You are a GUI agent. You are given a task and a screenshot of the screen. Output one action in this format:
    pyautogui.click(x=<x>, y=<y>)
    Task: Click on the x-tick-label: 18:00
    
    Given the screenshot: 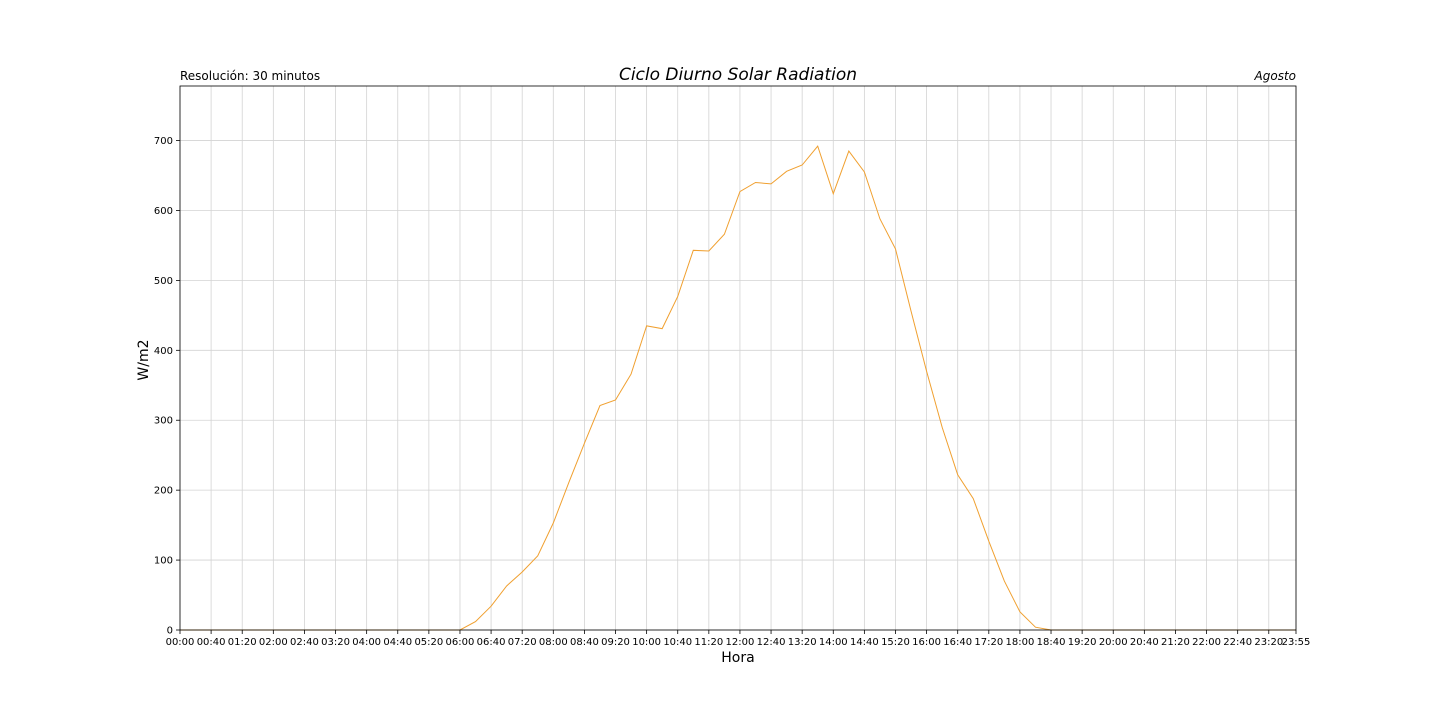 What is the action you would take?
    pyautogui.click(x=1020, y=642)
    